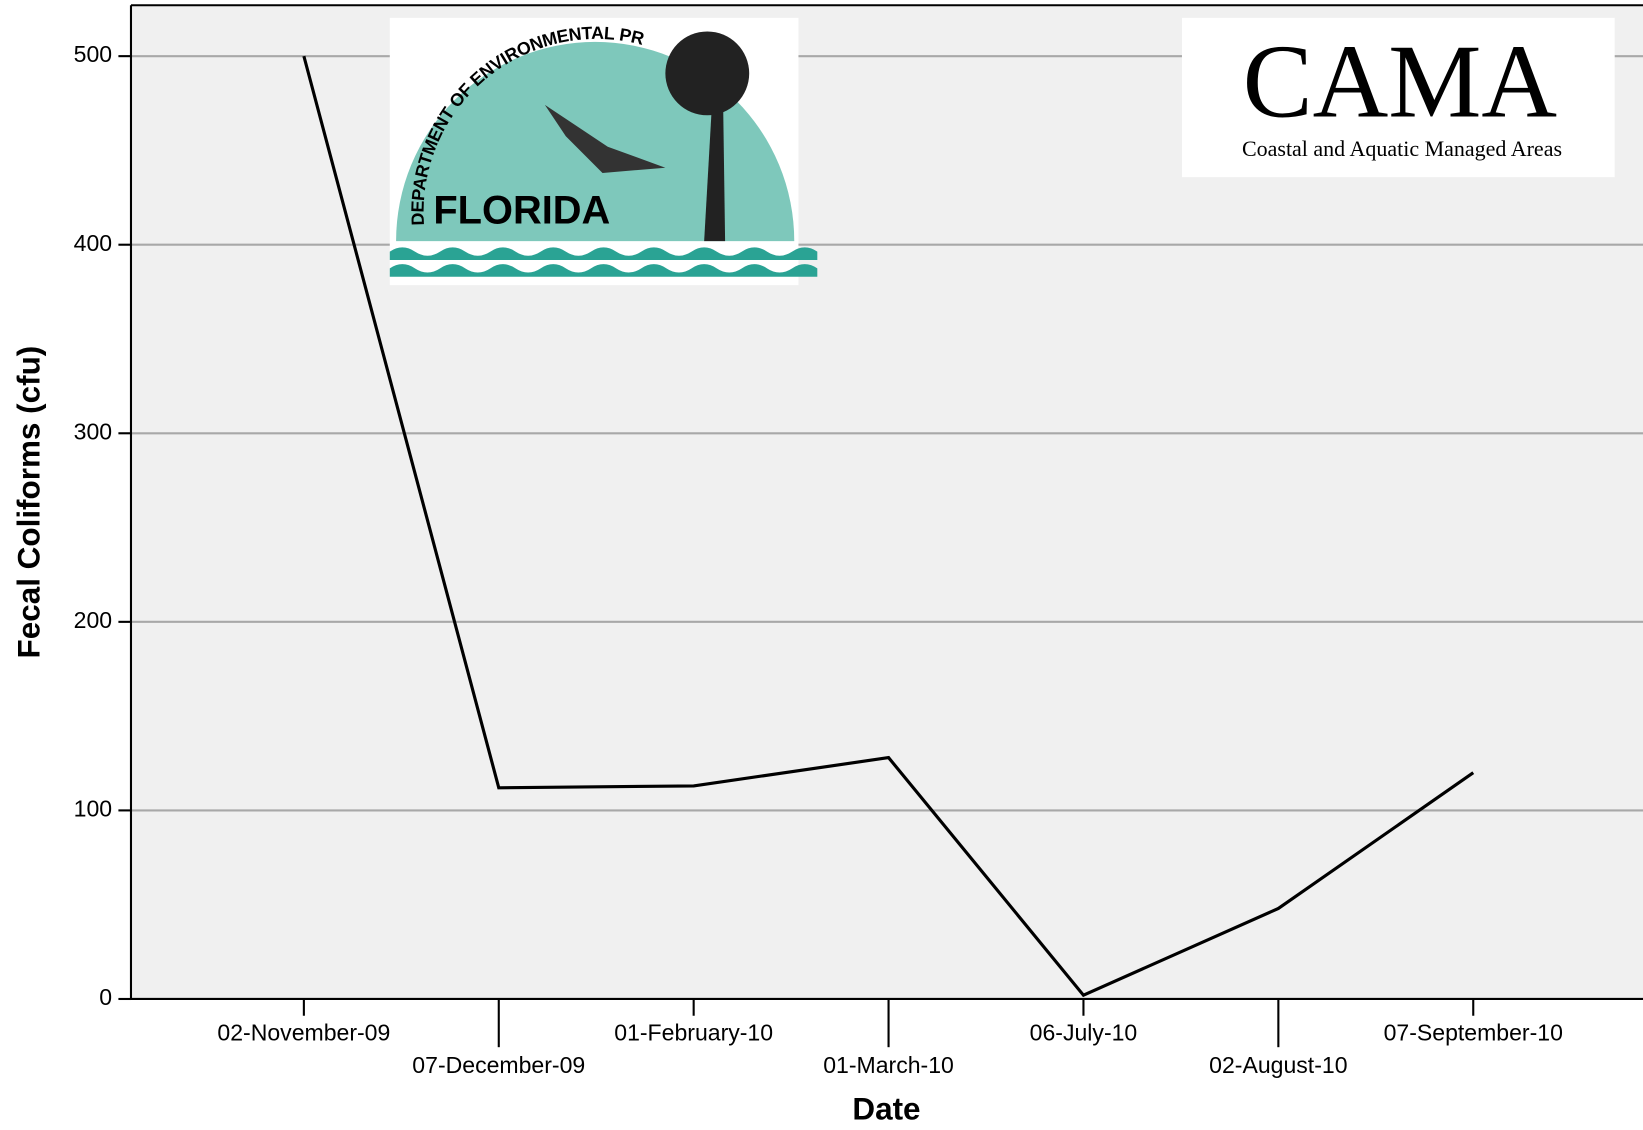 The image size is (1643, 1130). I want to click on logo-palm, so click(715, 168).